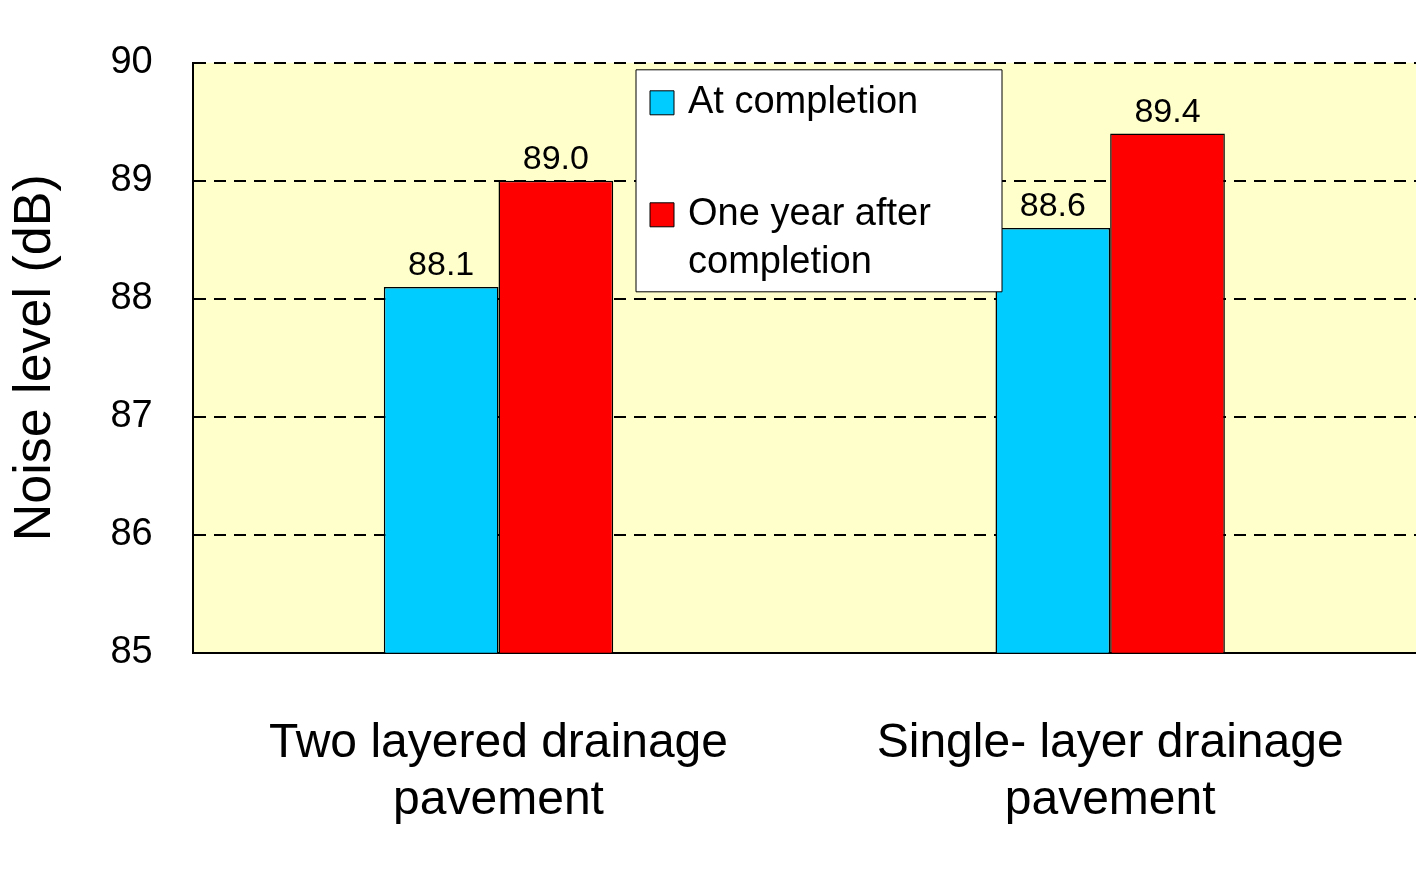 The width and height of the screenshot is (1416, 892). Describe the element at coordinates (131, 532) in the screenshot. I see `y-tick-label: 86` at that location.